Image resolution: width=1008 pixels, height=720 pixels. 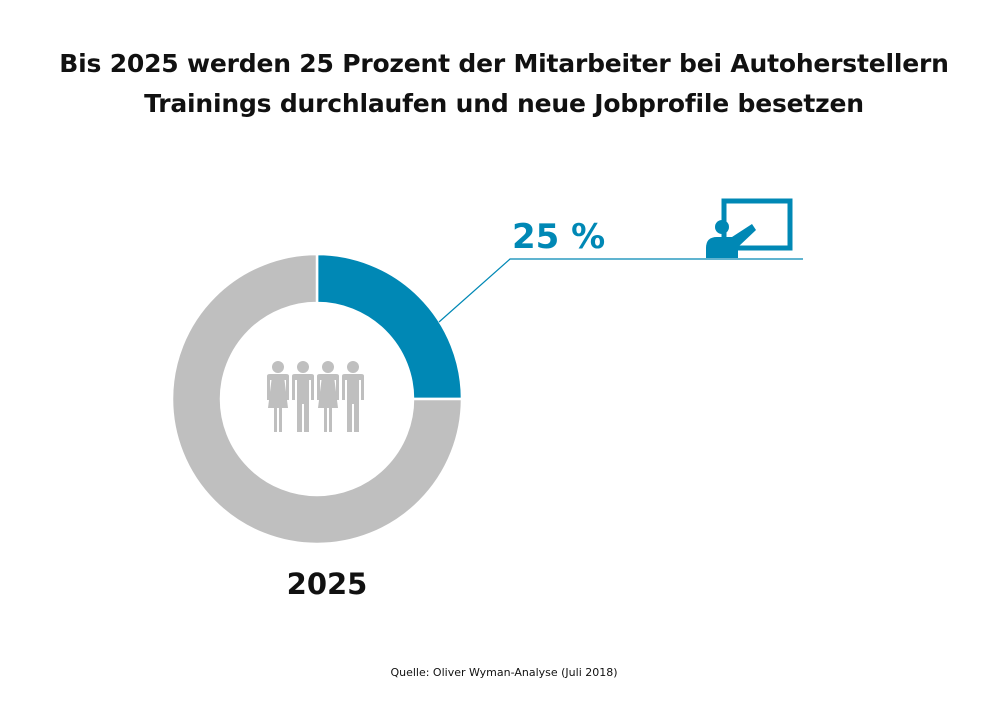 I want to click on donut-slices, so click(x=317, y=399).